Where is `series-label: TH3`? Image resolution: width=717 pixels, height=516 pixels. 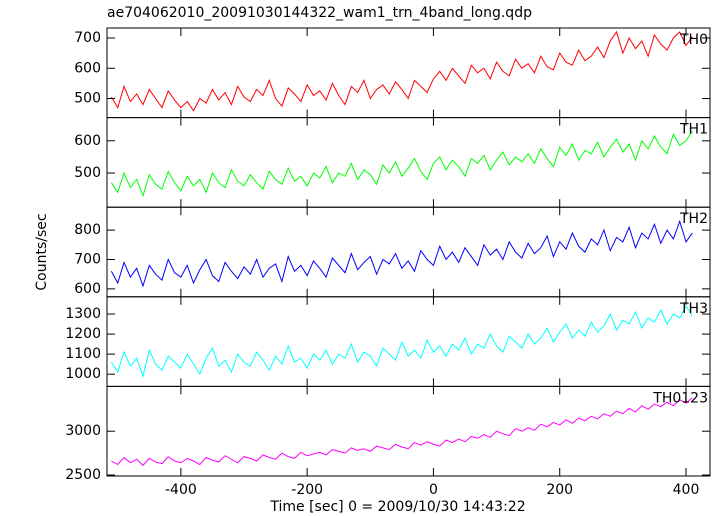 series-label: TH3 is located at coordinates (693, 309).